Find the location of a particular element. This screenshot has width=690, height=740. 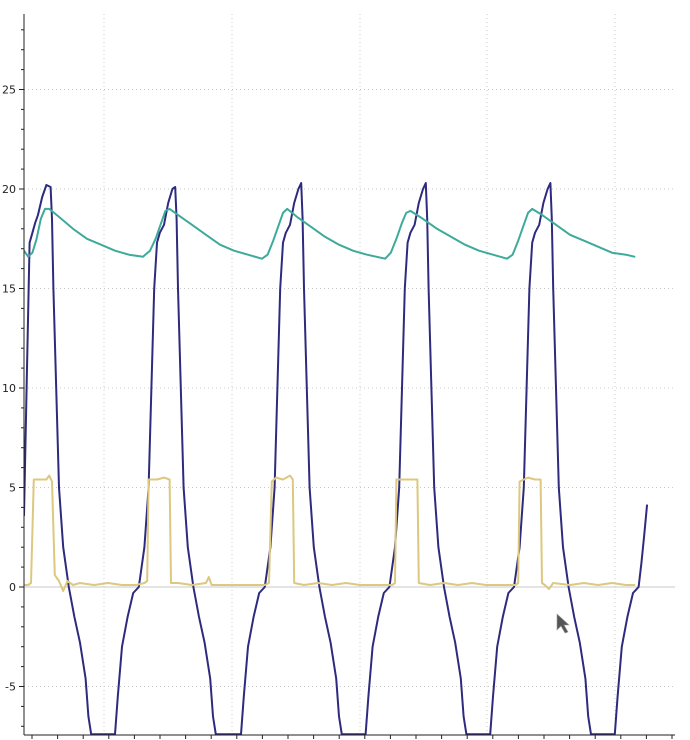

y-tick-label: -5 is located at coordinates (10, 687).